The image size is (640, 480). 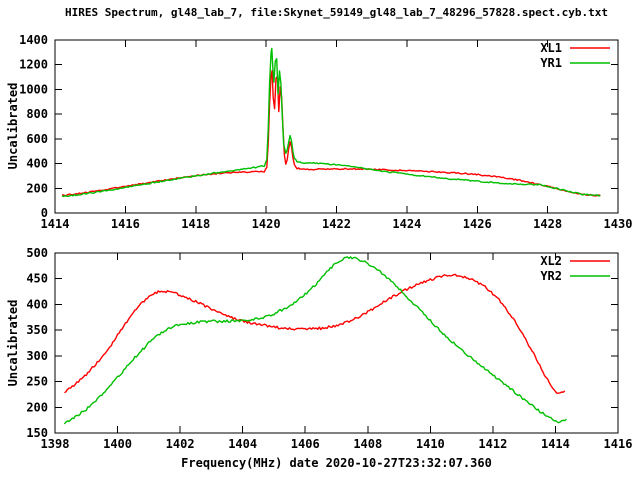 I want to click on x-tick-label: 1410, so click(x=430, y=444).